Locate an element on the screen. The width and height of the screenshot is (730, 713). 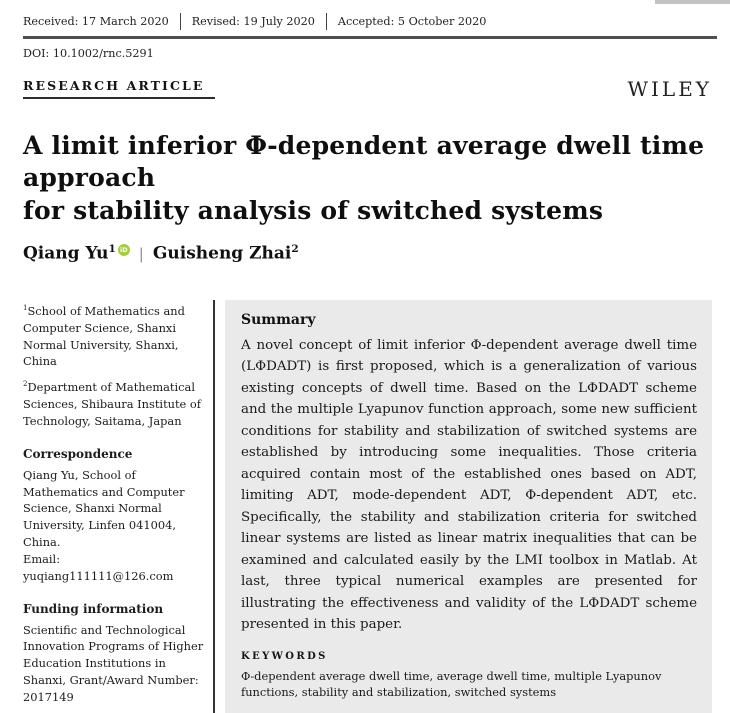
author-second-affiliation-mark: 2 is located at coordinates (295, 249).